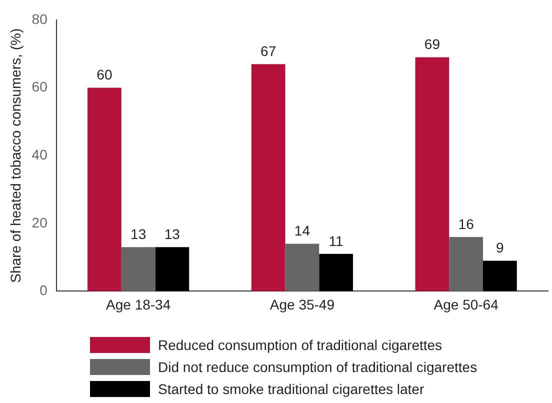  I want to click on x-tick-label: Age 35-49, so click(302, 304).